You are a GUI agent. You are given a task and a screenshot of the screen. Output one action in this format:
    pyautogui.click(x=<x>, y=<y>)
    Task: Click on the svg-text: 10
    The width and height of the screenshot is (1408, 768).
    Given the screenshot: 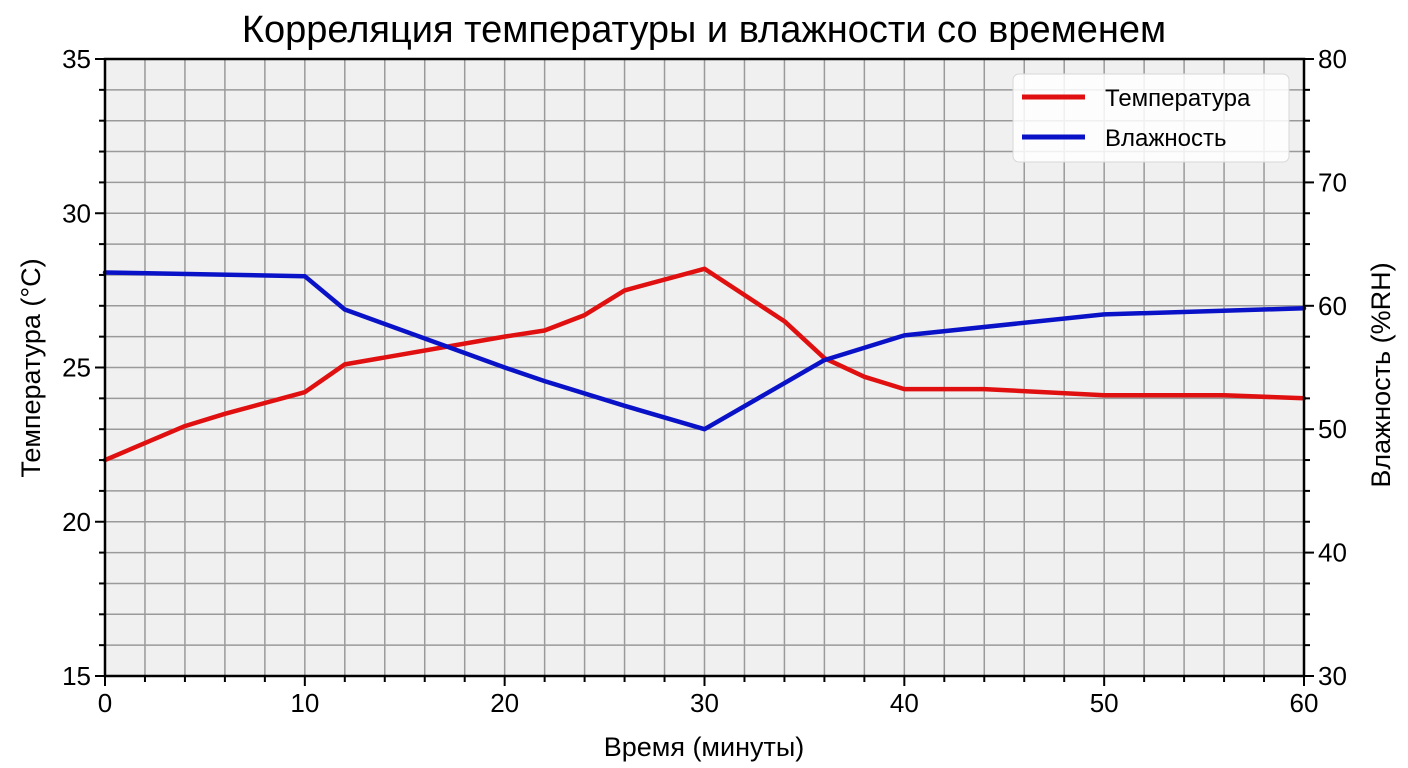 What is the action you would take?
    pyautogui.click(x=304, y=703)
    